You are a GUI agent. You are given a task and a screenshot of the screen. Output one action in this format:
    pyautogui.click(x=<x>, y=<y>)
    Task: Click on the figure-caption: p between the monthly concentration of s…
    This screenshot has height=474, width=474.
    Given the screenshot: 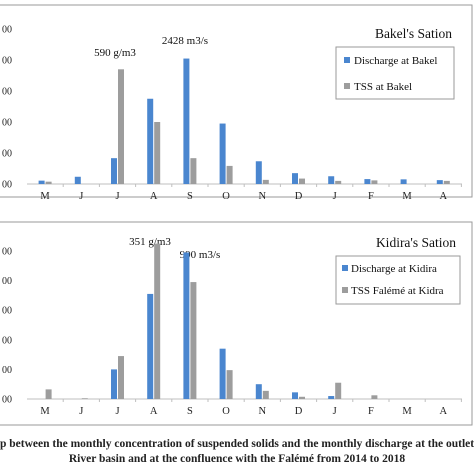 What is the action you would take?
    pyautogui.click(x=237, y=452)
    